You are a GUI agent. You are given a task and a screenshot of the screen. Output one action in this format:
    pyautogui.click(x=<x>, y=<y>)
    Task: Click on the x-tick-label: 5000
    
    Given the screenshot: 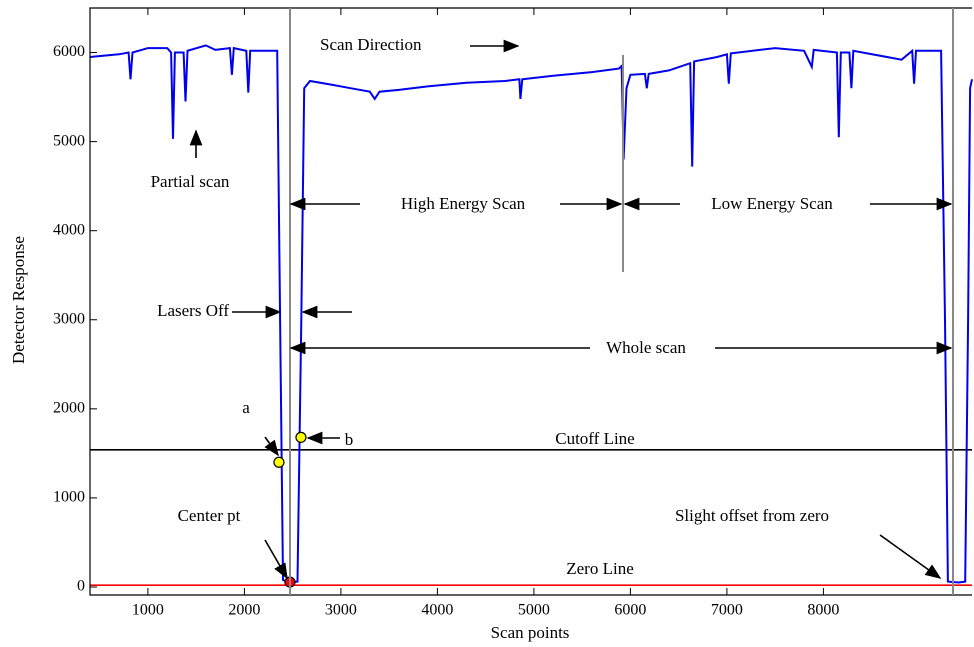 What is the action you would take?
    pyautogui.click(x=534, y=610)
    